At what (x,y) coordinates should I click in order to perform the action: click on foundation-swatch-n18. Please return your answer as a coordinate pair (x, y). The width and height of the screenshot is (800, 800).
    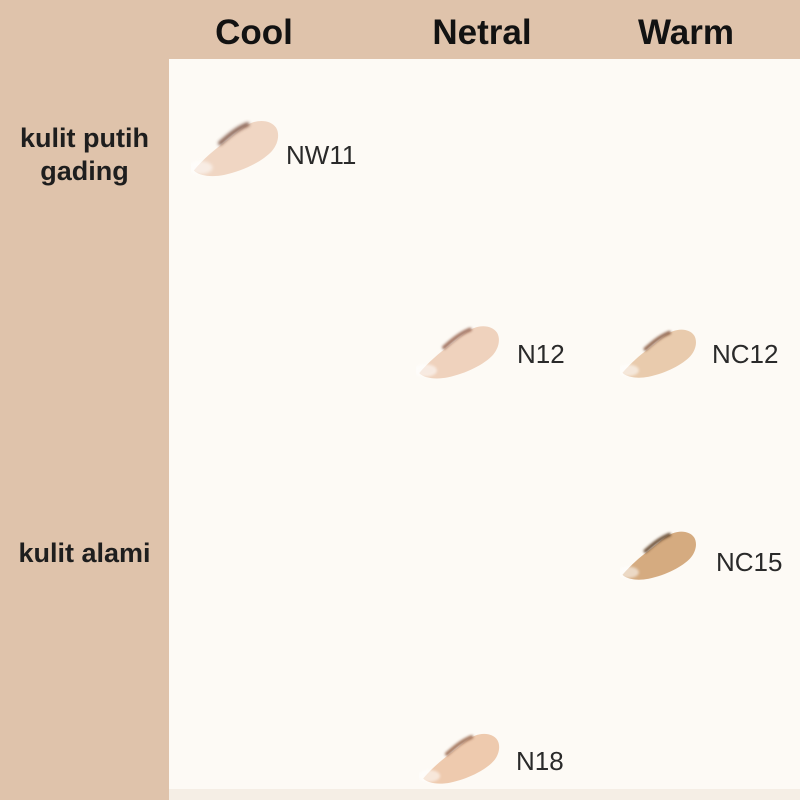
    Looking at the image, I should click on (463, 756).